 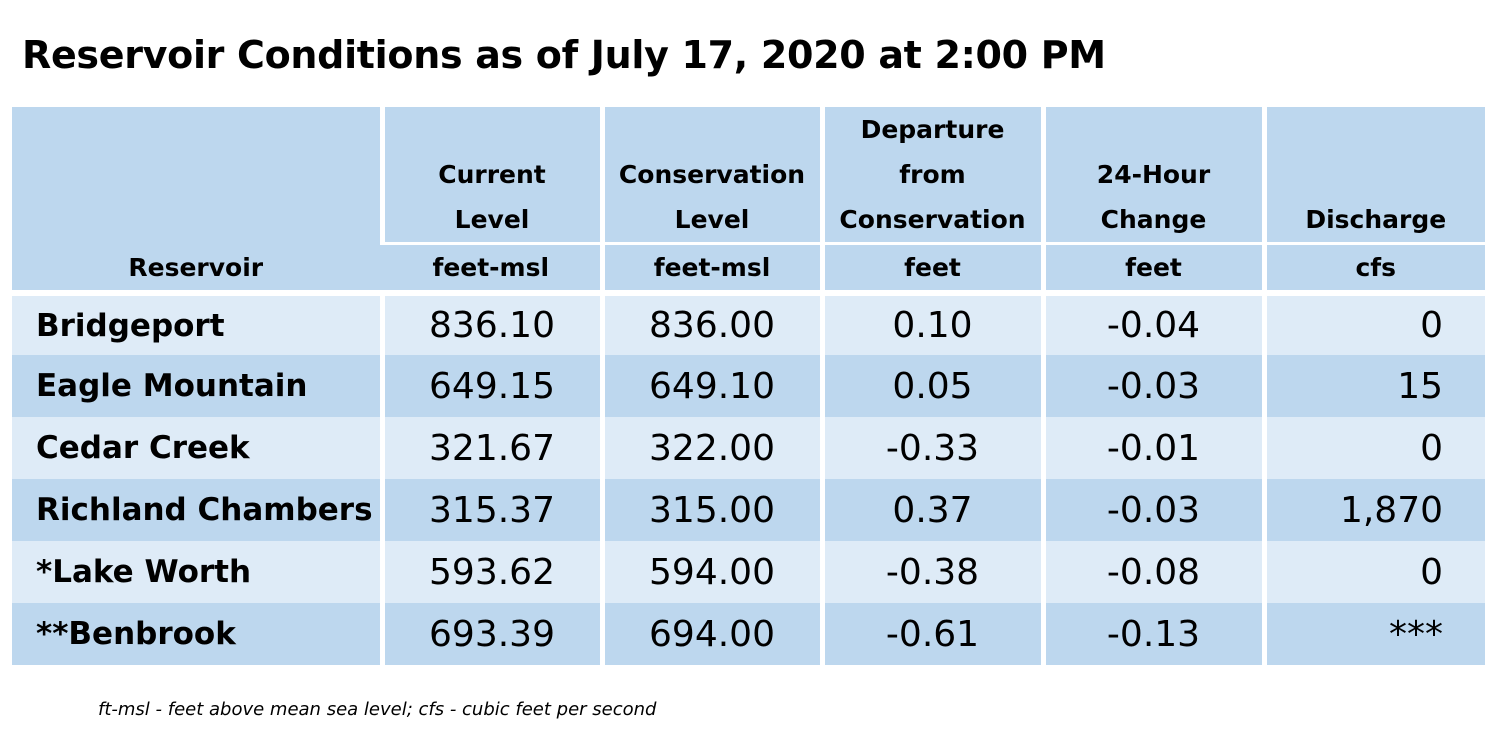 What do you see at coordinates (197, 386) in the screenshot?
I see `reservoir-name: Eagle Mountain` at bounding box center [197, 386].